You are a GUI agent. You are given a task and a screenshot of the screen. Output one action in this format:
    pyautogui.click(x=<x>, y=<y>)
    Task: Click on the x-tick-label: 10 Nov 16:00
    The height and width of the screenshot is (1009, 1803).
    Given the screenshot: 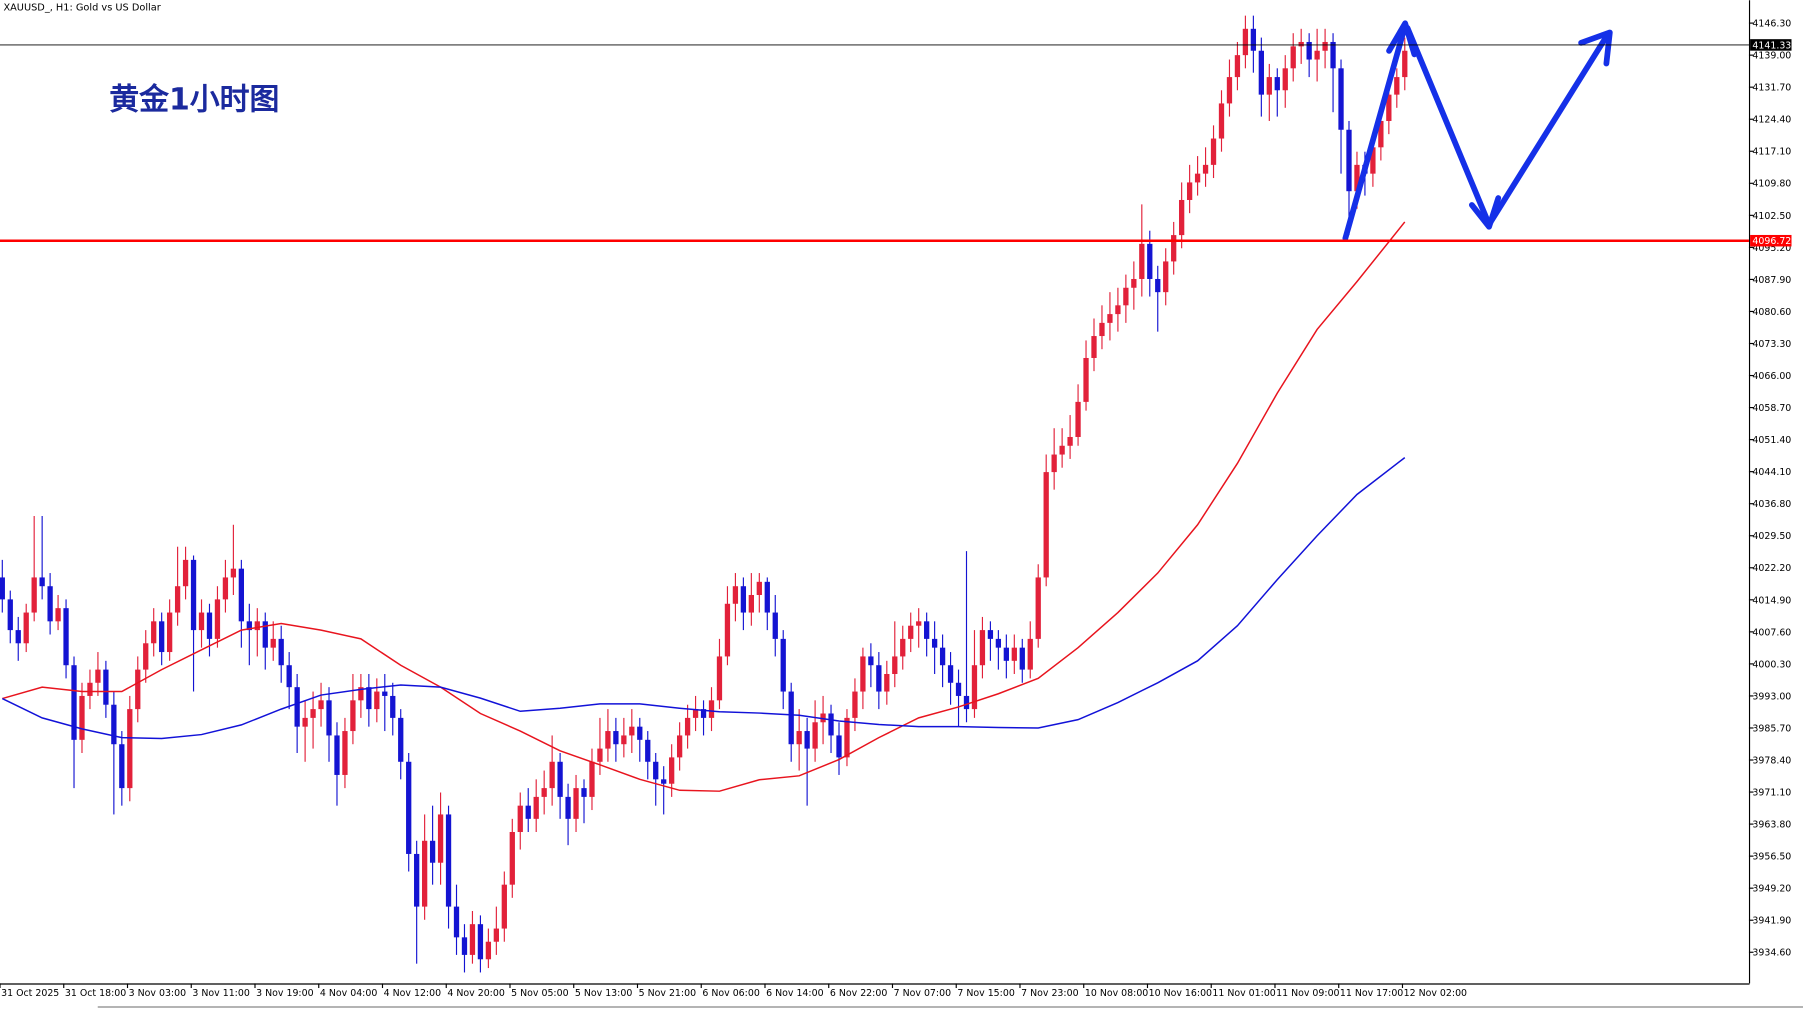 What is the action you would take?
    pyautogui.click(x=1180, y=993)
    